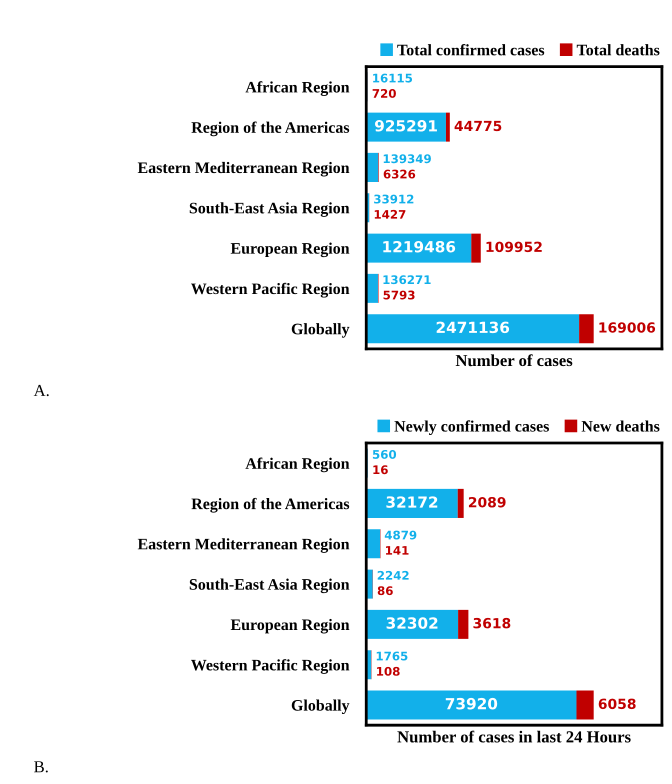  Describe the element at coordinates (617, 704) in the screenshot. I see `data-label: 6058` at that location.